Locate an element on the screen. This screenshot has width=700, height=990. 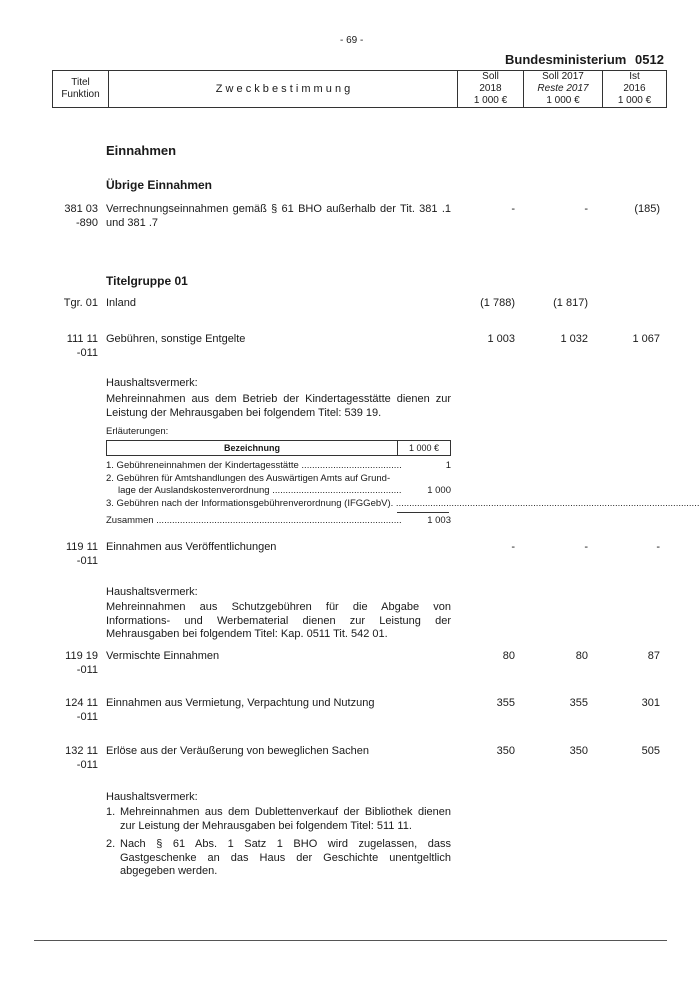
col-titel: Titel is located at coordinates (80, 82).